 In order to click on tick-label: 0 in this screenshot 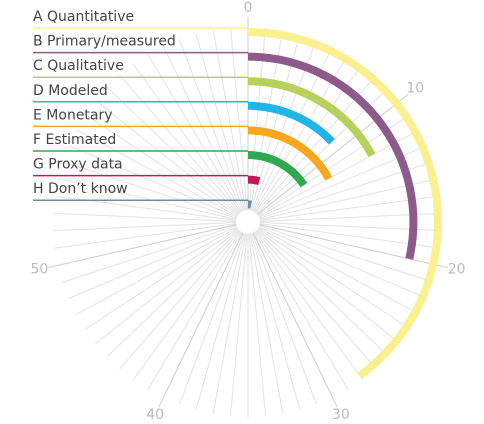, I will do `click(248, 8)`.